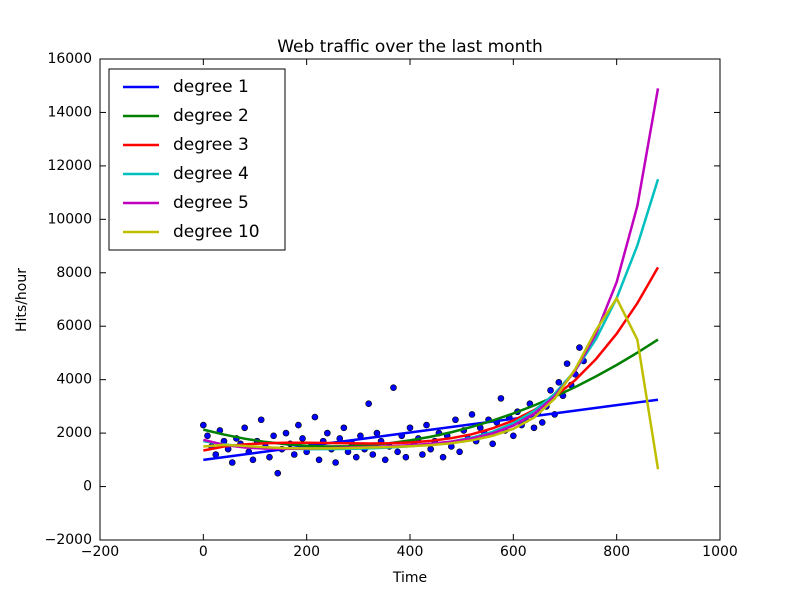 The image size is (800, 600). Describe the element at coordinates (74, 433) in the screenshot. I see `y-tick-label: 2000` at that location.